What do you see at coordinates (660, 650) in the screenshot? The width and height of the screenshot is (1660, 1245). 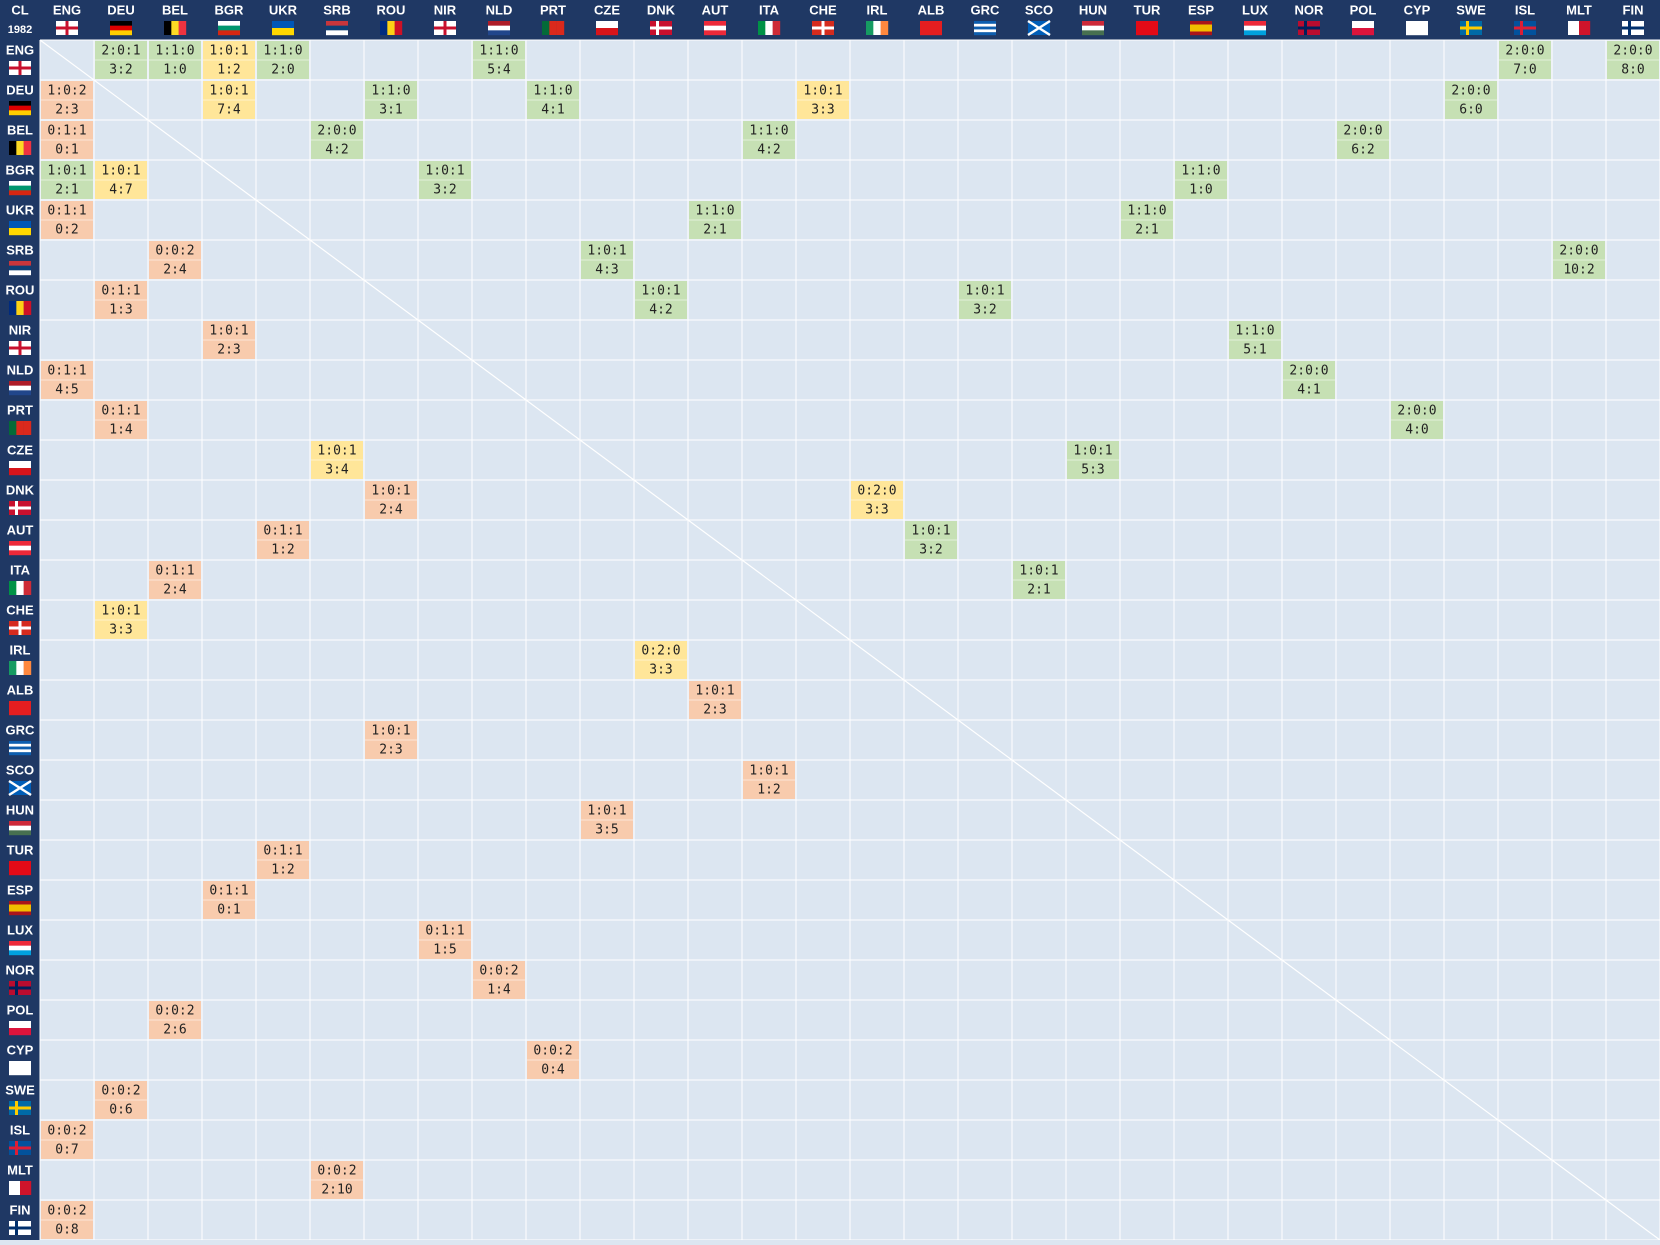 I see `cell-record: 0:2:0` at bounding box center [660, 650].